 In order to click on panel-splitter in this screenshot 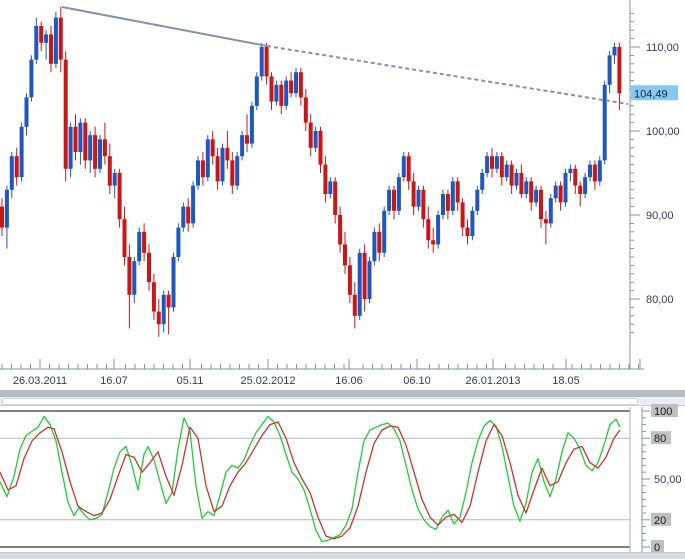, I will do `click(342, 393)`.